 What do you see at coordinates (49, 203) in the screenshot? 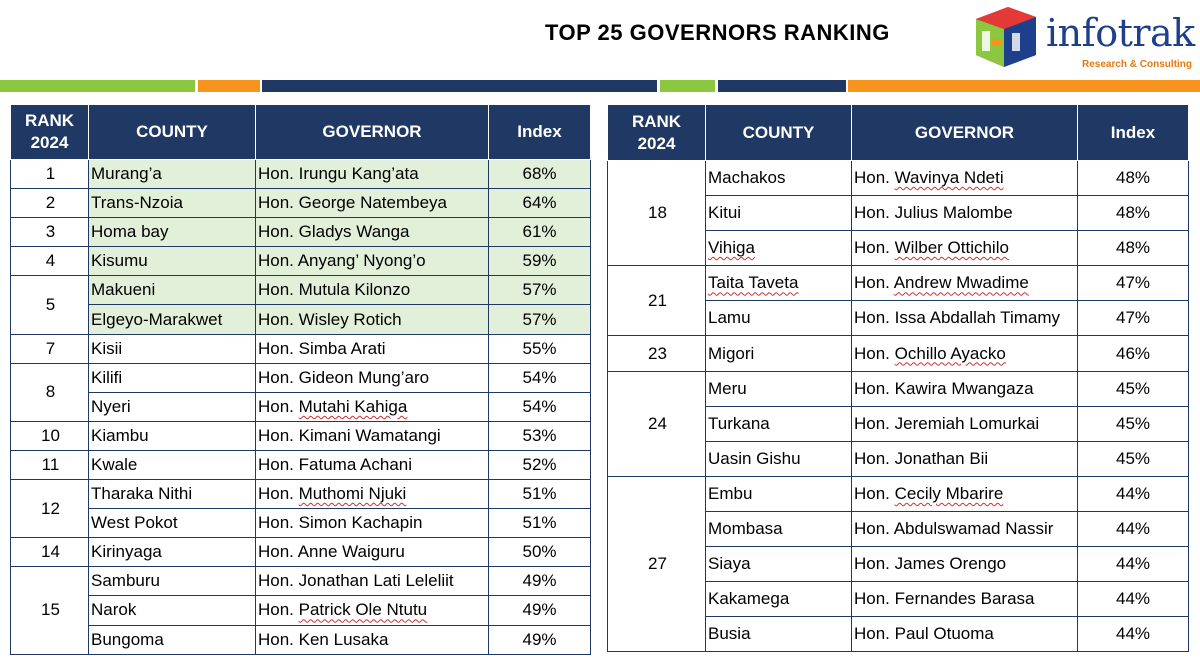
I see `rank-cell: 2` at bounding box center [49, 203].